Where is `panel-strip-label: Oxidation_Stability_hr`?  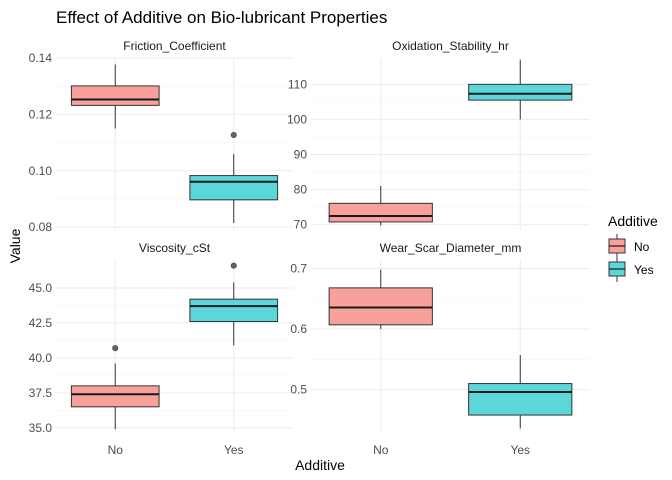
panel-strip-label: Oxidation_Stability_hr is located at coordinates (450, 46).